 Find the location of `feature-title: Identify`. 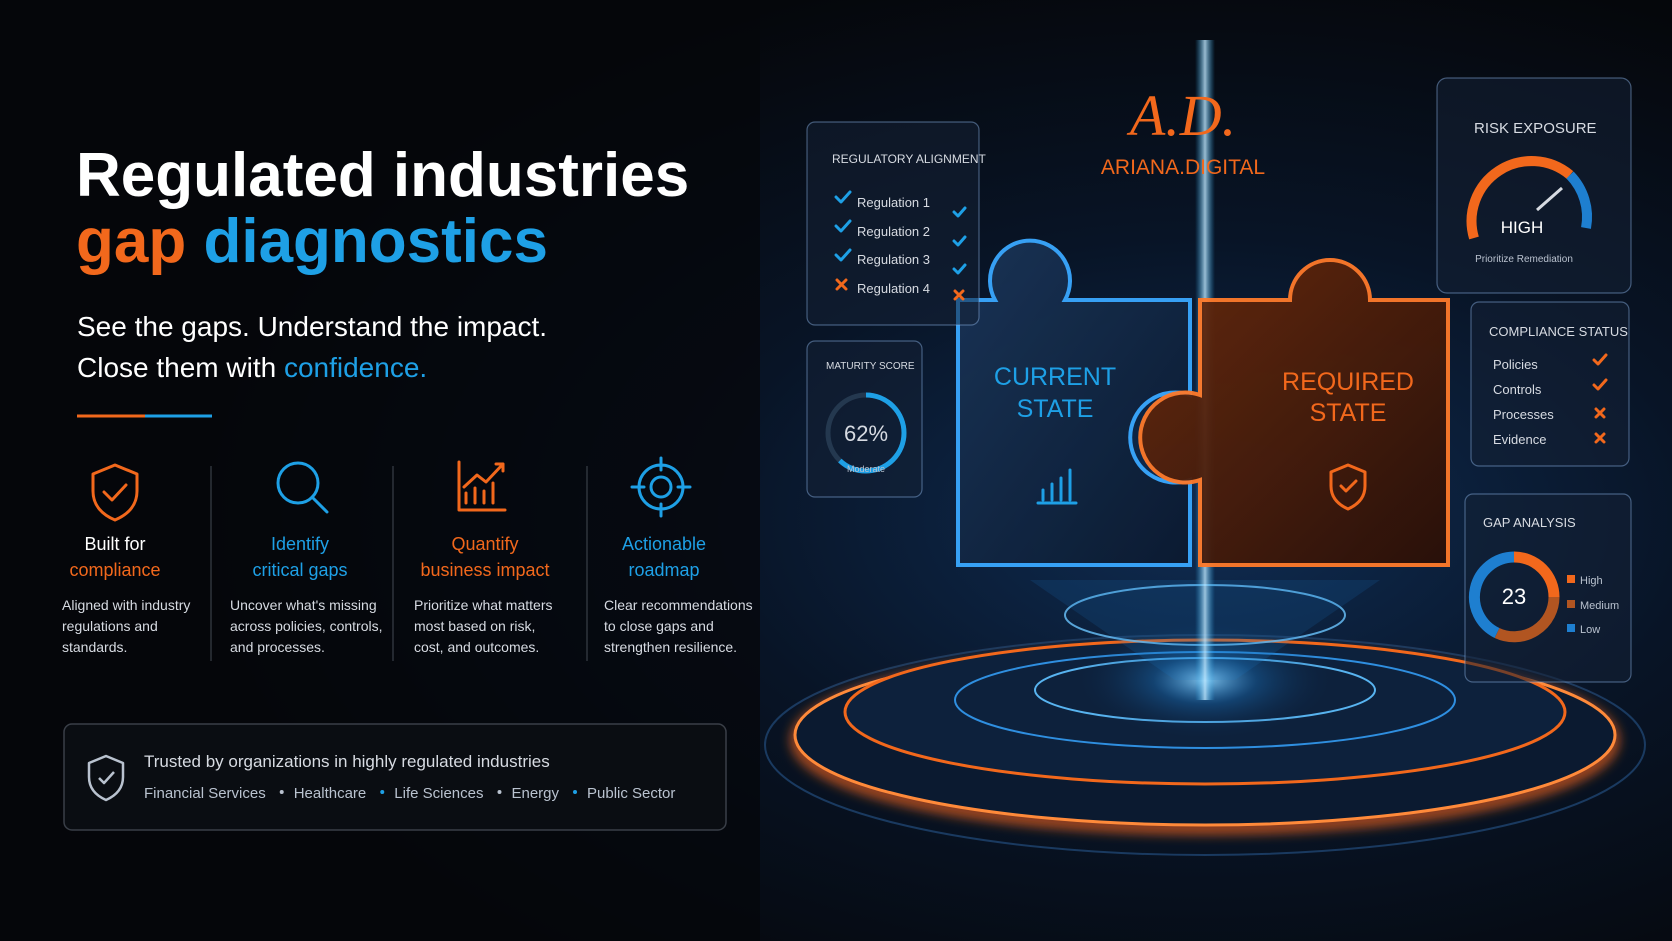

feature-title: Identify is located at coordinates (300, 544).